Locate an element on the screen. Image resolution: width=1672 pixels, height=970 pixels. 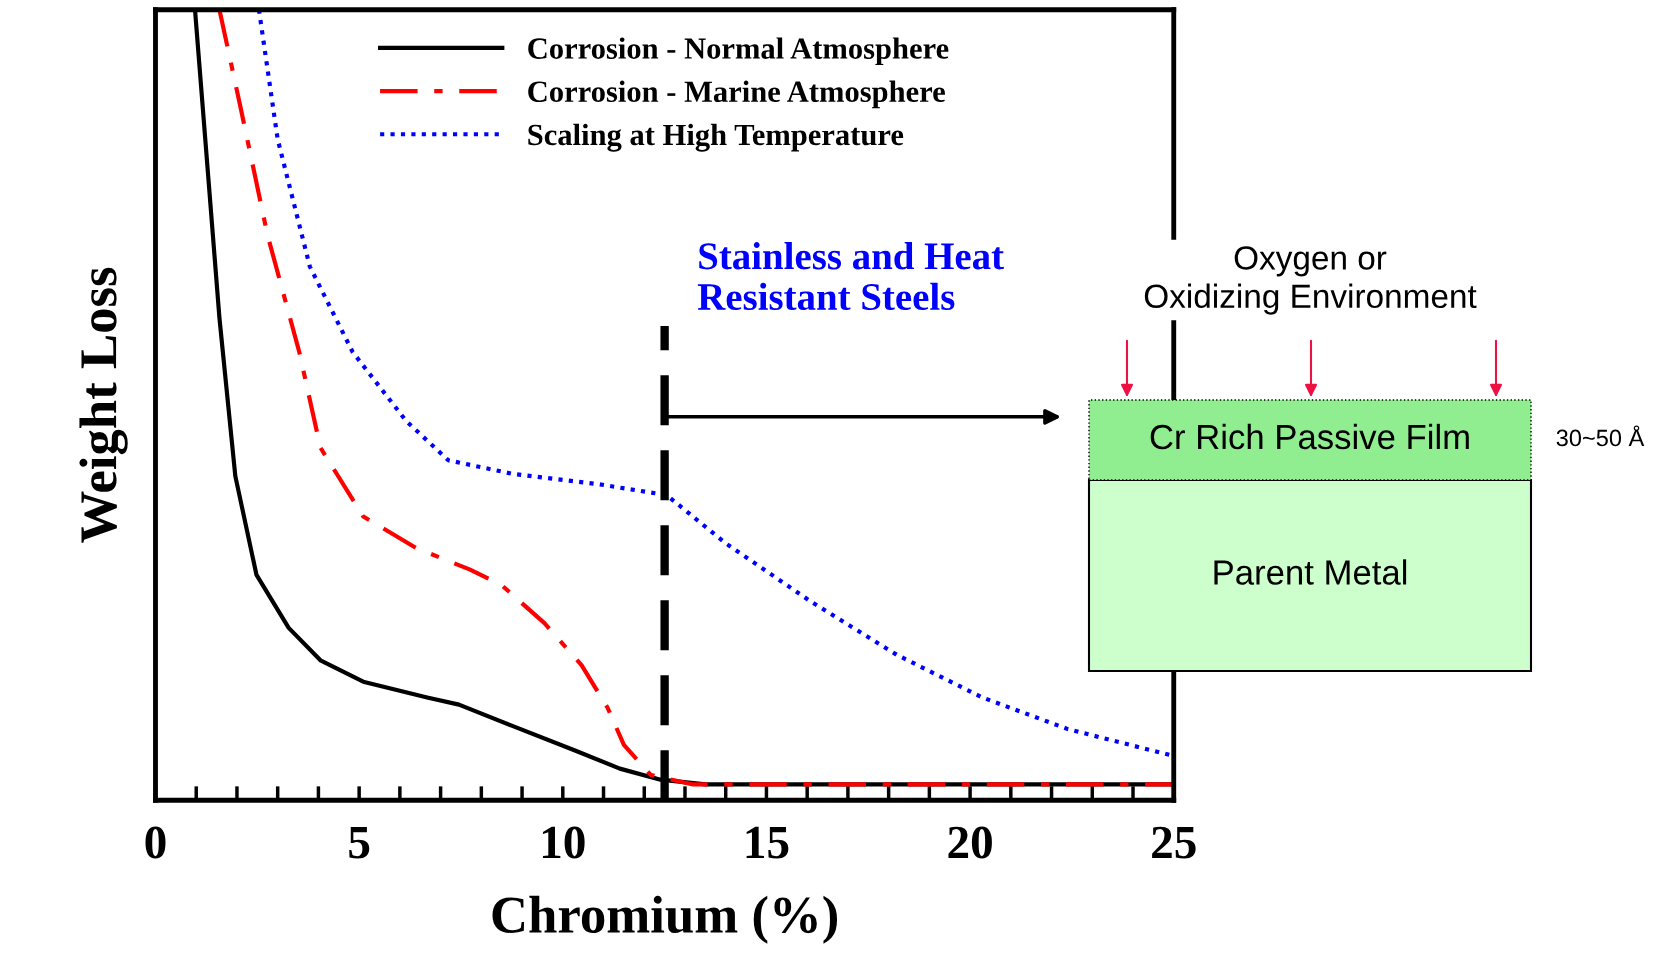
legend-label: Corrosion - Normal Atmosphere is located at coordinates (738, 51).